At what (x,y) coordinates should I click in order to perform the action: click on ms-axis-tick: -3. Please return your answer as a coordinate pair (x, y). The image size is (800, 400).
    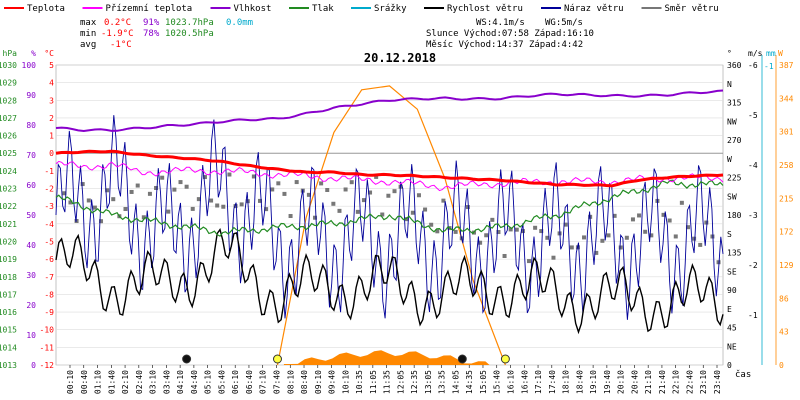
    Looking at the image, I should click on (753, 215).